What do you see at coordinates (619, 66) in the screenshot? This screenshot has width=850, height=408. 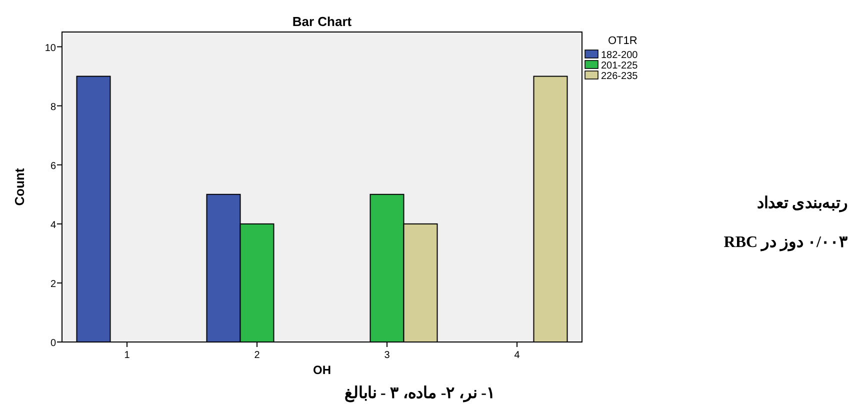 I see `legend-label: 201-225` at bounding box center [619, 66].